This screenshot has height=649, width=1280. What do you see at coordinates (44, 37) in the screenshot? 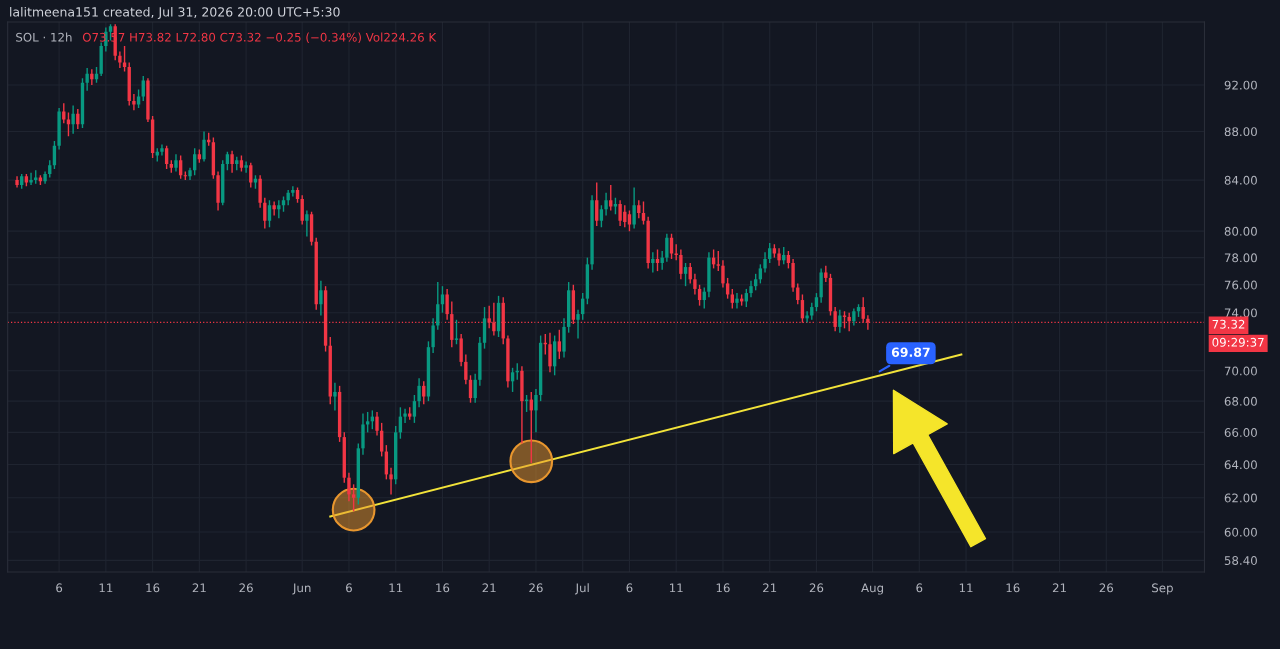
I see `text: SOL · 12h` at bounding box center [44, 37].